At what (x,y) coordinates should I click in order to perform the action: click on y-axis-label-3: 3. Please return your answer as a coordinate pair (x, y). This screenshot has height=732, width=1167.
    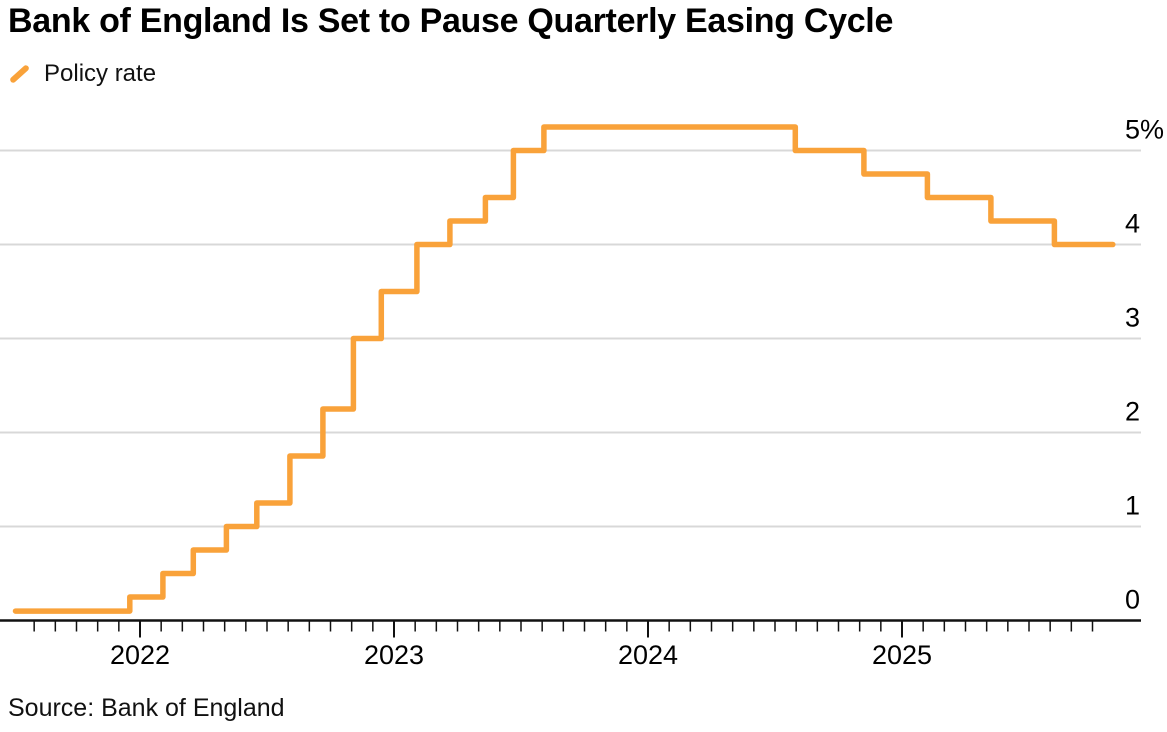
    Looking at the image, I should click on (1132, 318).